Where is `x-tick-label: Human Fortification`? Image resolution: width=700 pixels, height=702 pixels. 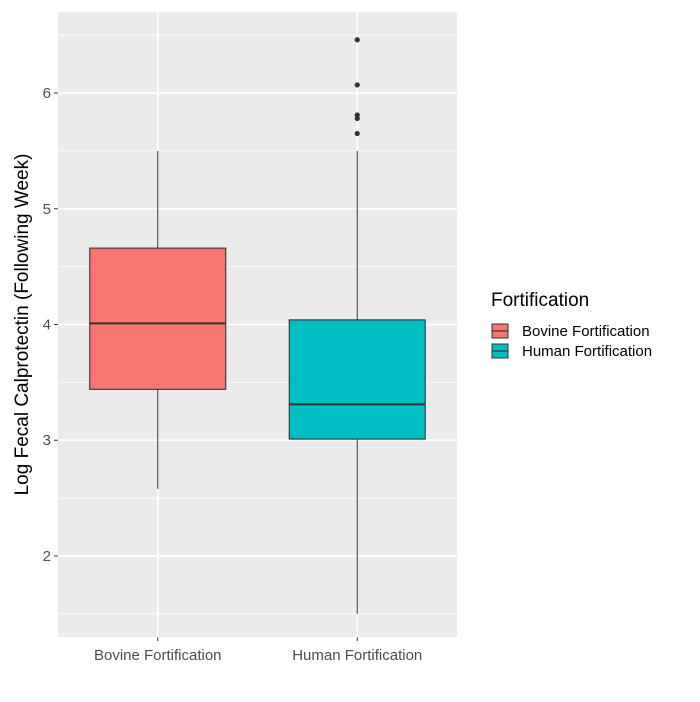 x-tick-label: Human Fortification is located at coordinates (357, 655).